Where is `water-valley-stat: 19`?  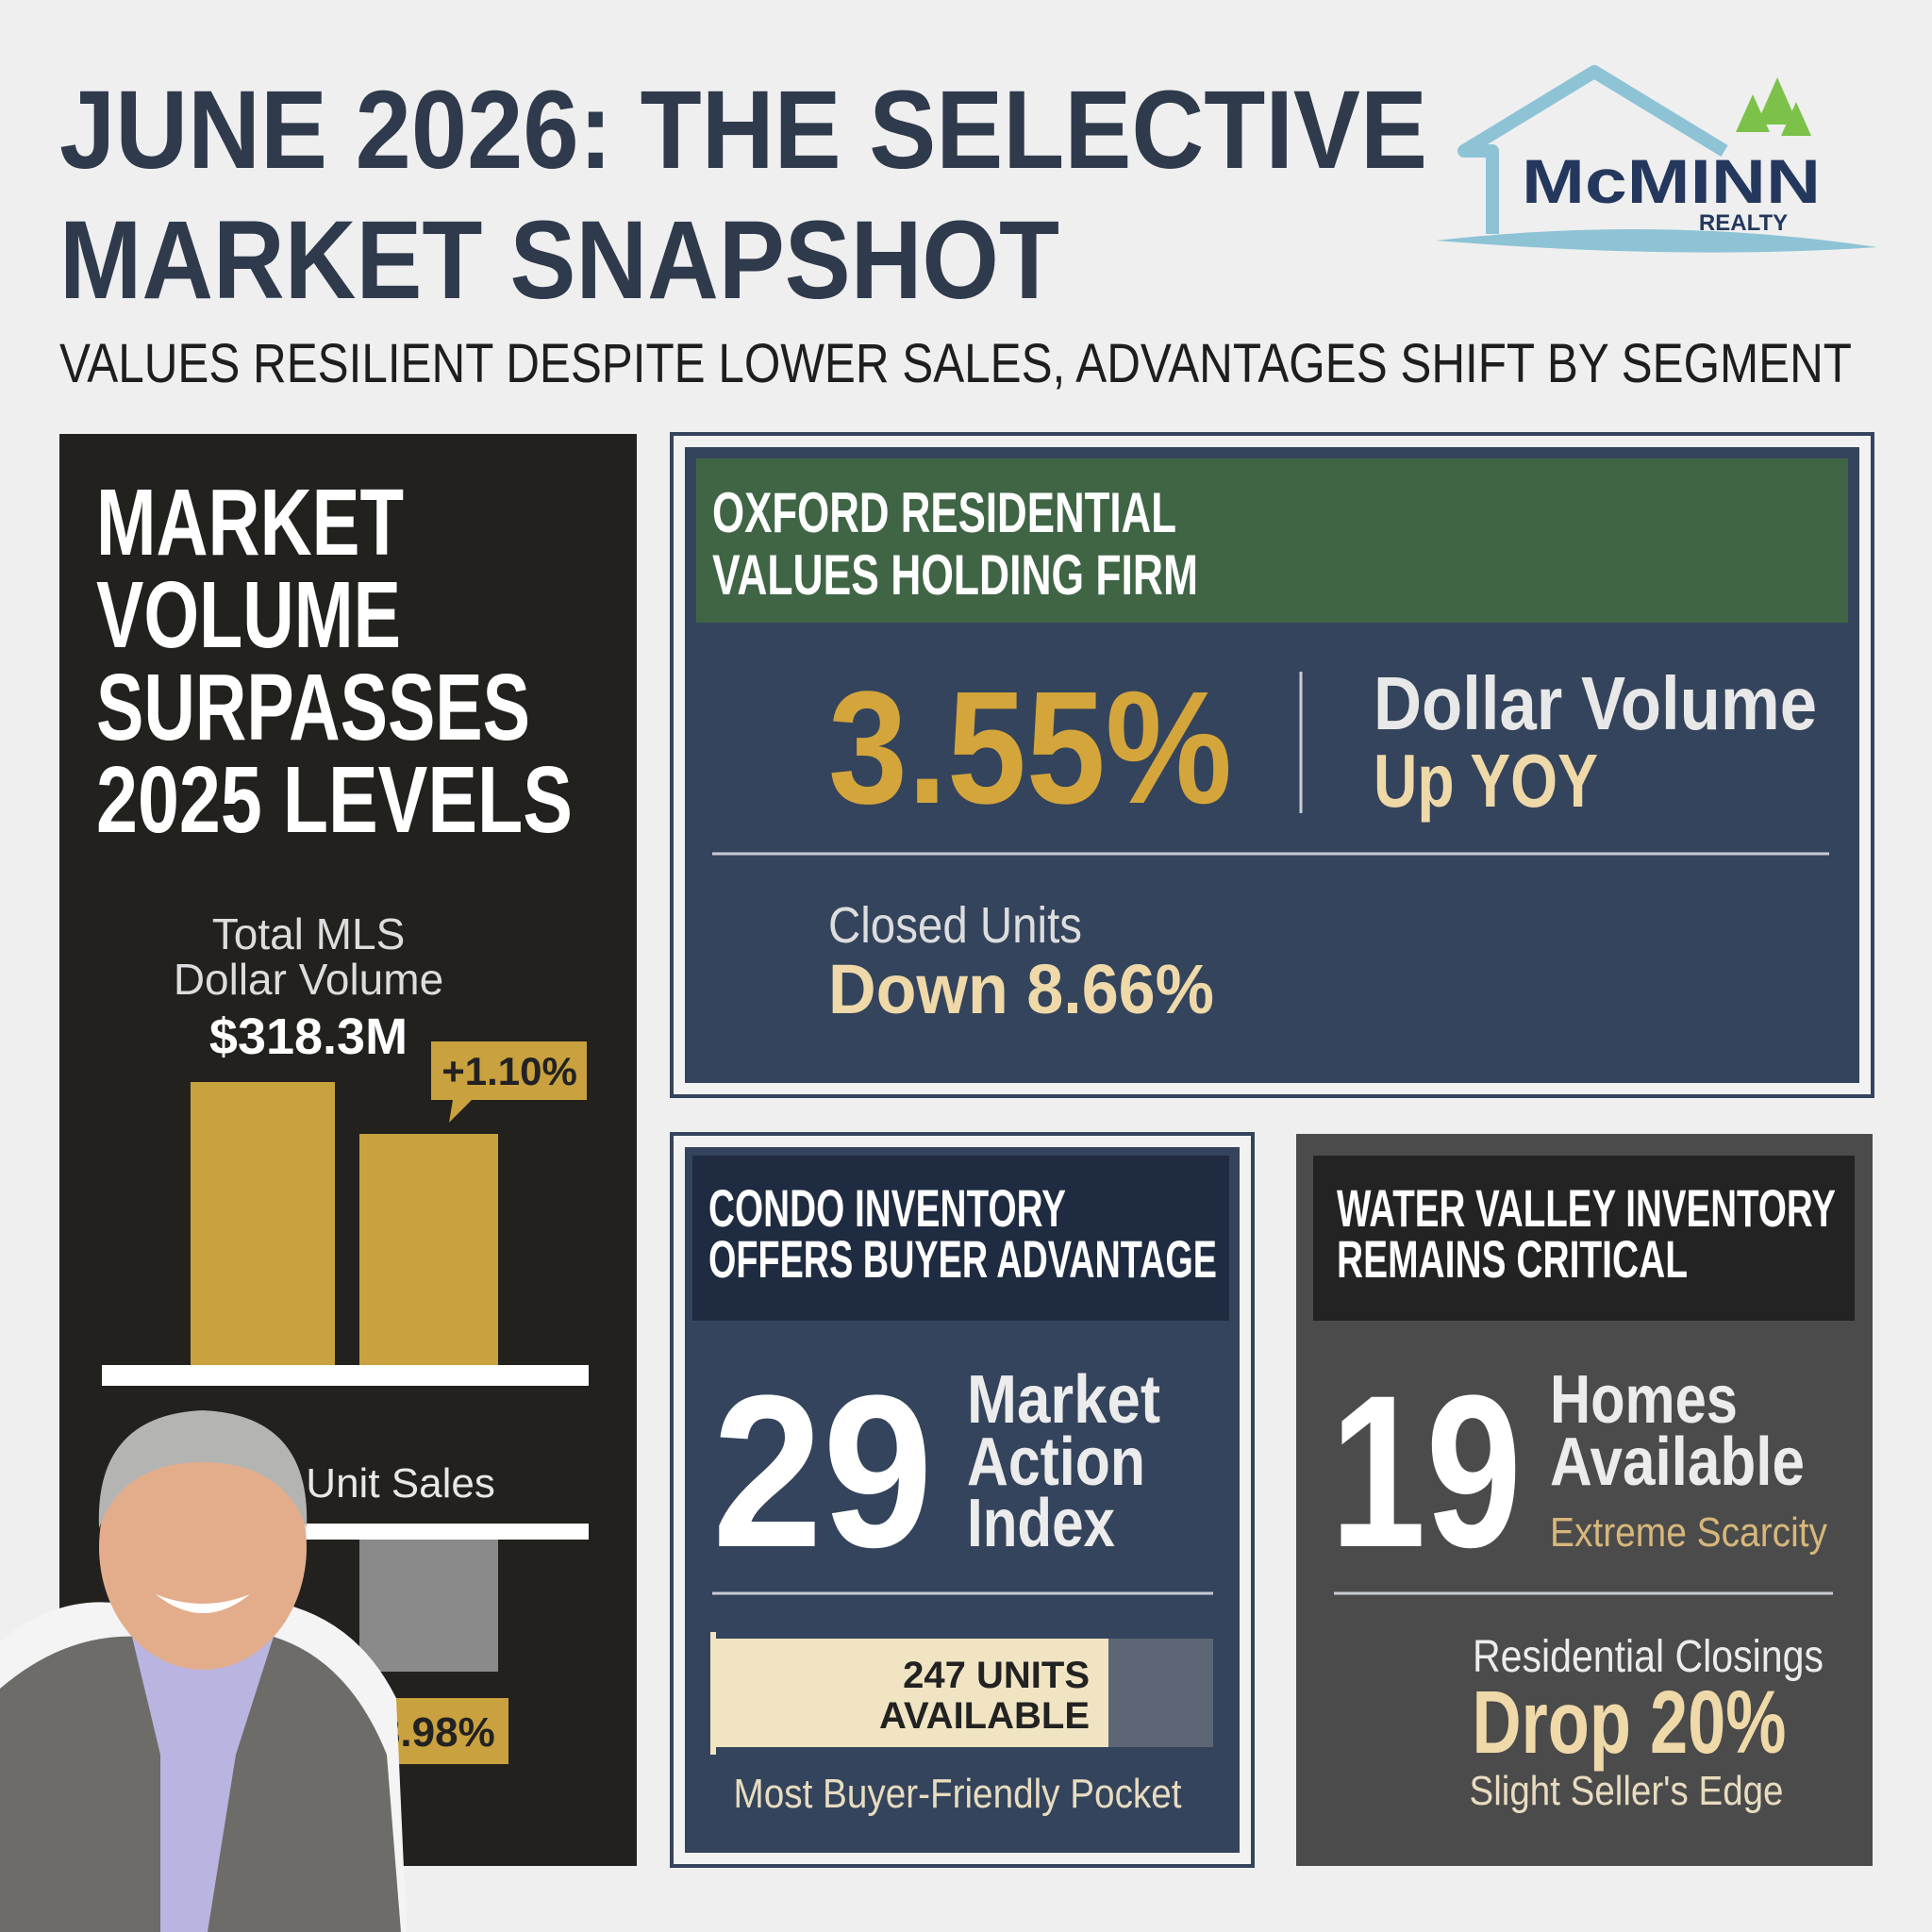 water-valley-stat: 19 is located at coordinates (1426, 1471).